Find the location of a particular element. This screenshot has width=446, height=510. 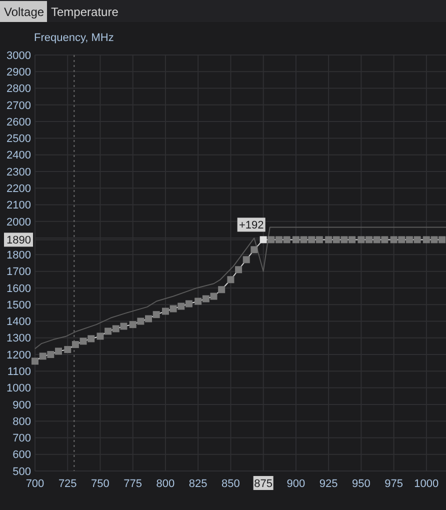

x-tick-label: 950 is located at coordinates (361, 484).